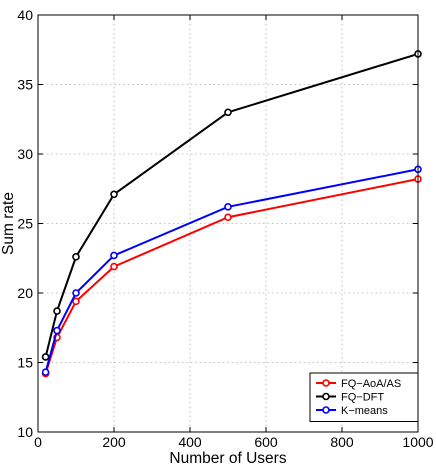 The image size is (436, 468). What do you see at coordinates (342, 442) in the screenshot?
I see `x-tick-label: 800` at bounding box center [342, 442].